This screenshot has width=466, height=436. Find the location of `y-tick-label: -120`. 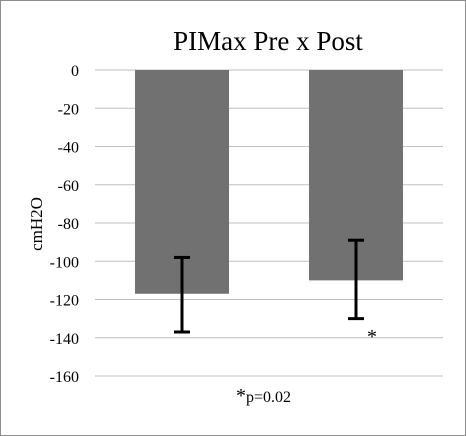

y-tick-label: -120 is located at coordinates (64, 301).